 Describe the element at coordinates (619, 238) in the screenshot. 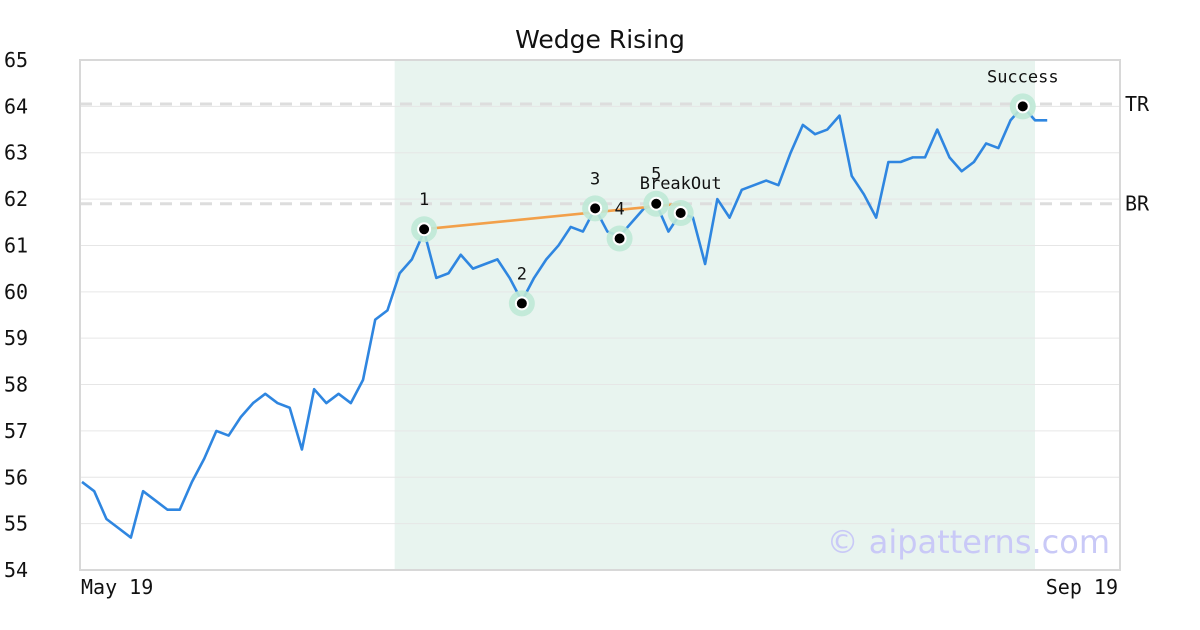

I see `pattern-point-4-dot` at that location.